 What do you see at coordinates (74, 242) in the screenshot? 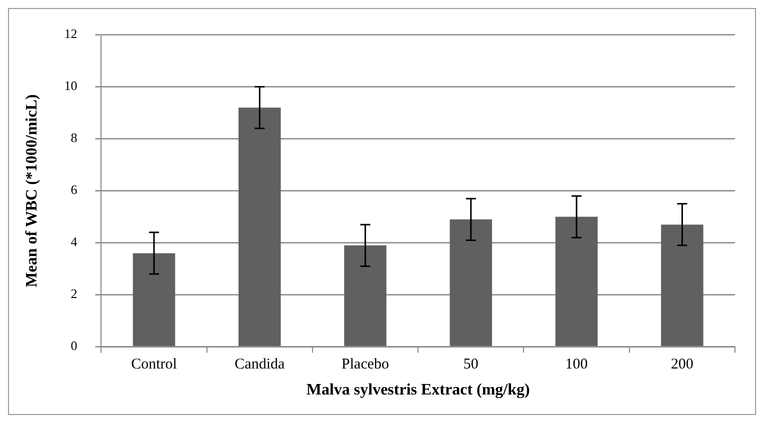
I see `y-tick-label: 4` at bounding box center [74, 242].